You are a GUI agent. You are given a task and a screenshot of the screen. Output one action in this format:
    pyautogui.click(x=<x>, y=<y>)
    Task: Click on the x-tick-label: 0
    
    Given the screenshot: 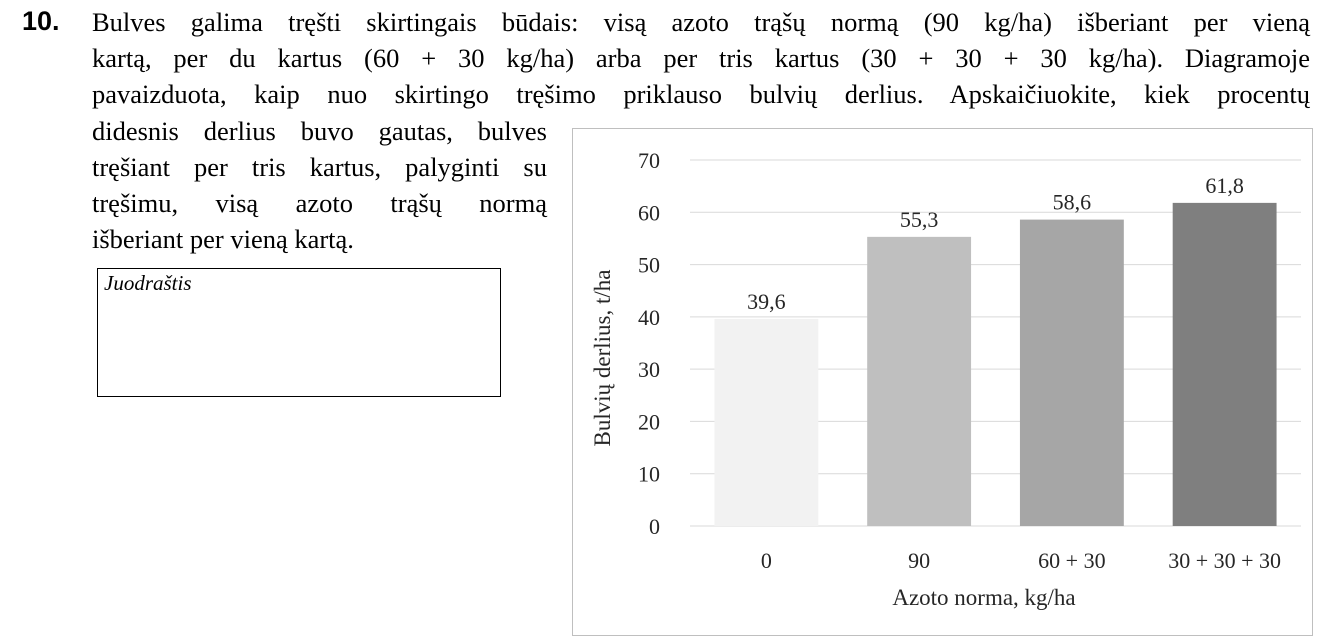 What is the action you would take?
    pyautogui.click(x=766, y=560)
    